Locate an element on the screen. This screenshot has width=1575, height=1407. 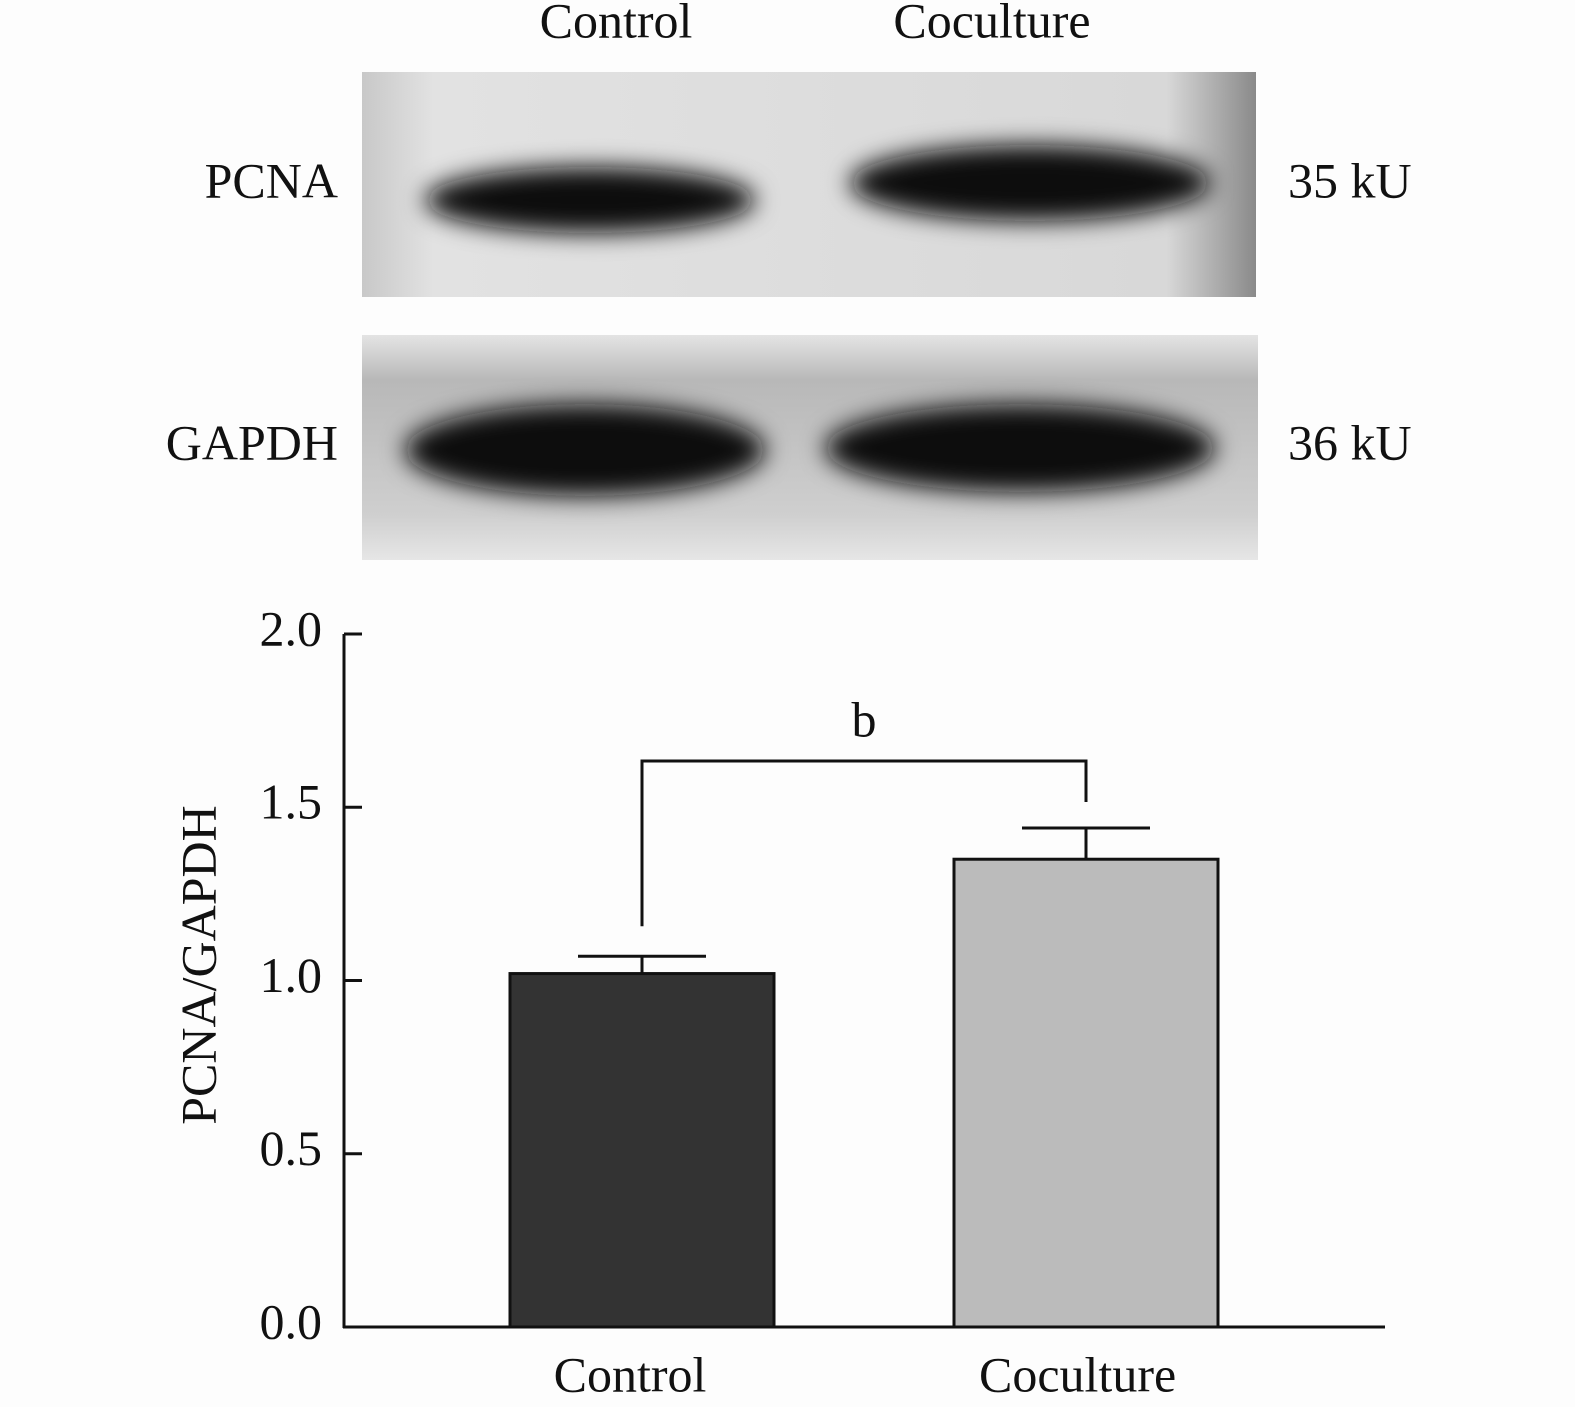
x-tick-label: Coculture is located at coordinates (1077, 1374).